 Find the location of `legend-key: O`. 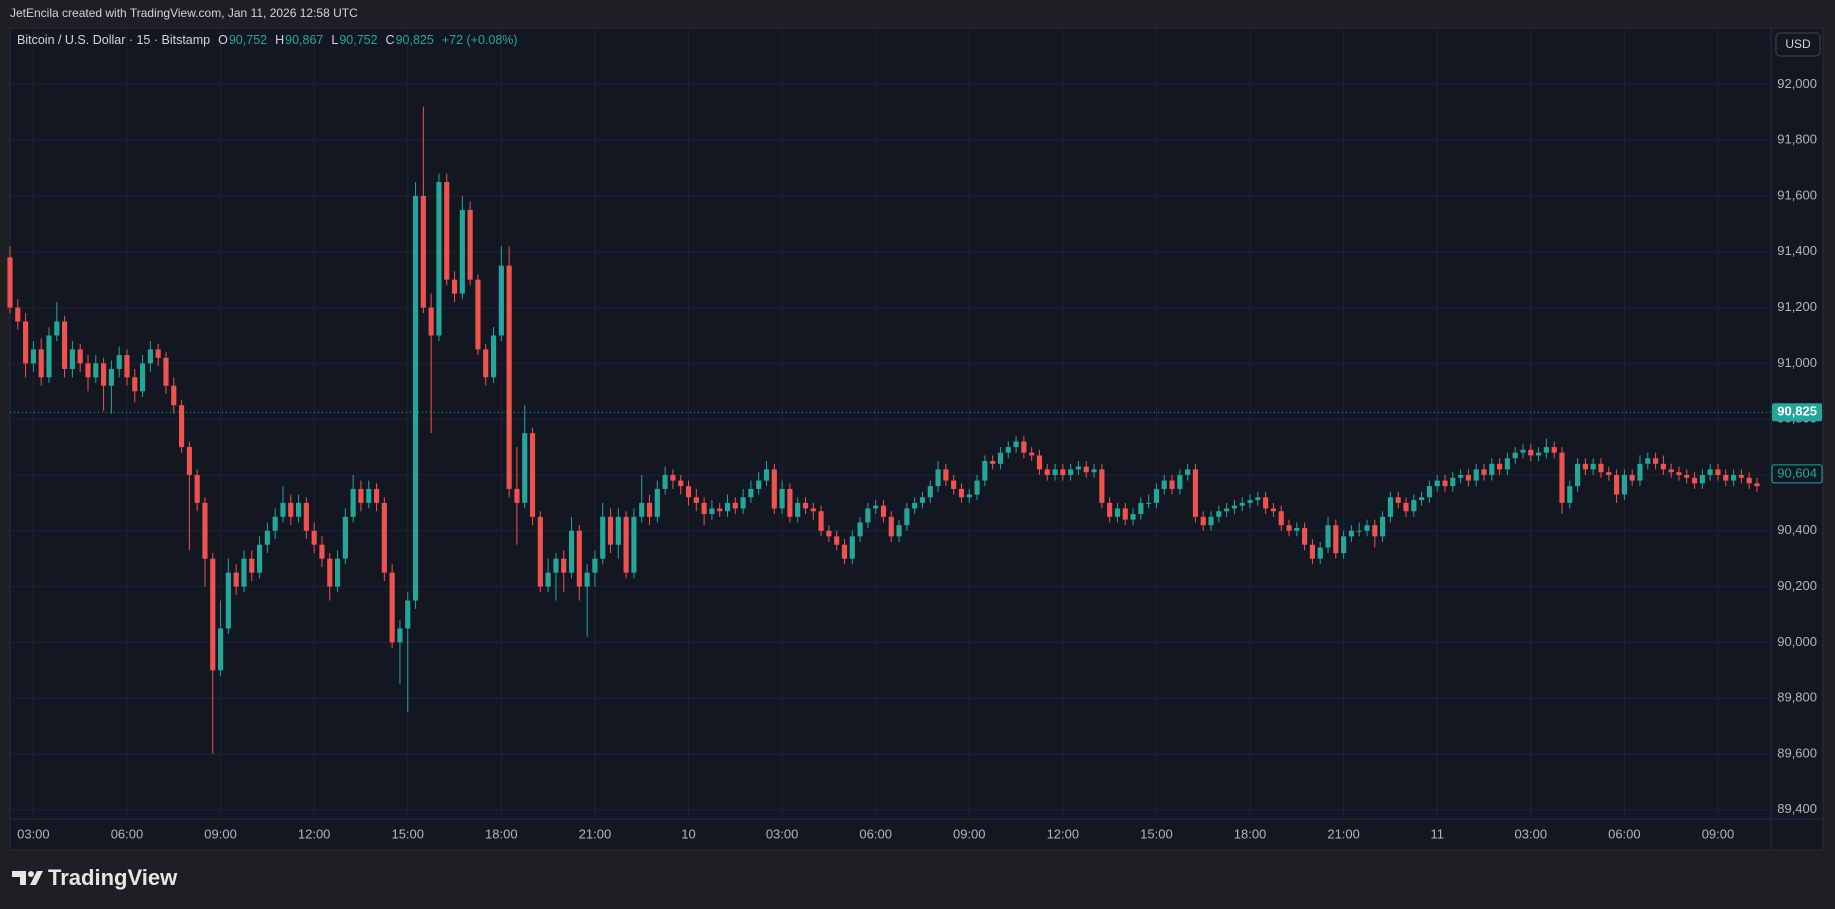

legend-key: O is located at coordinates (223, 40).